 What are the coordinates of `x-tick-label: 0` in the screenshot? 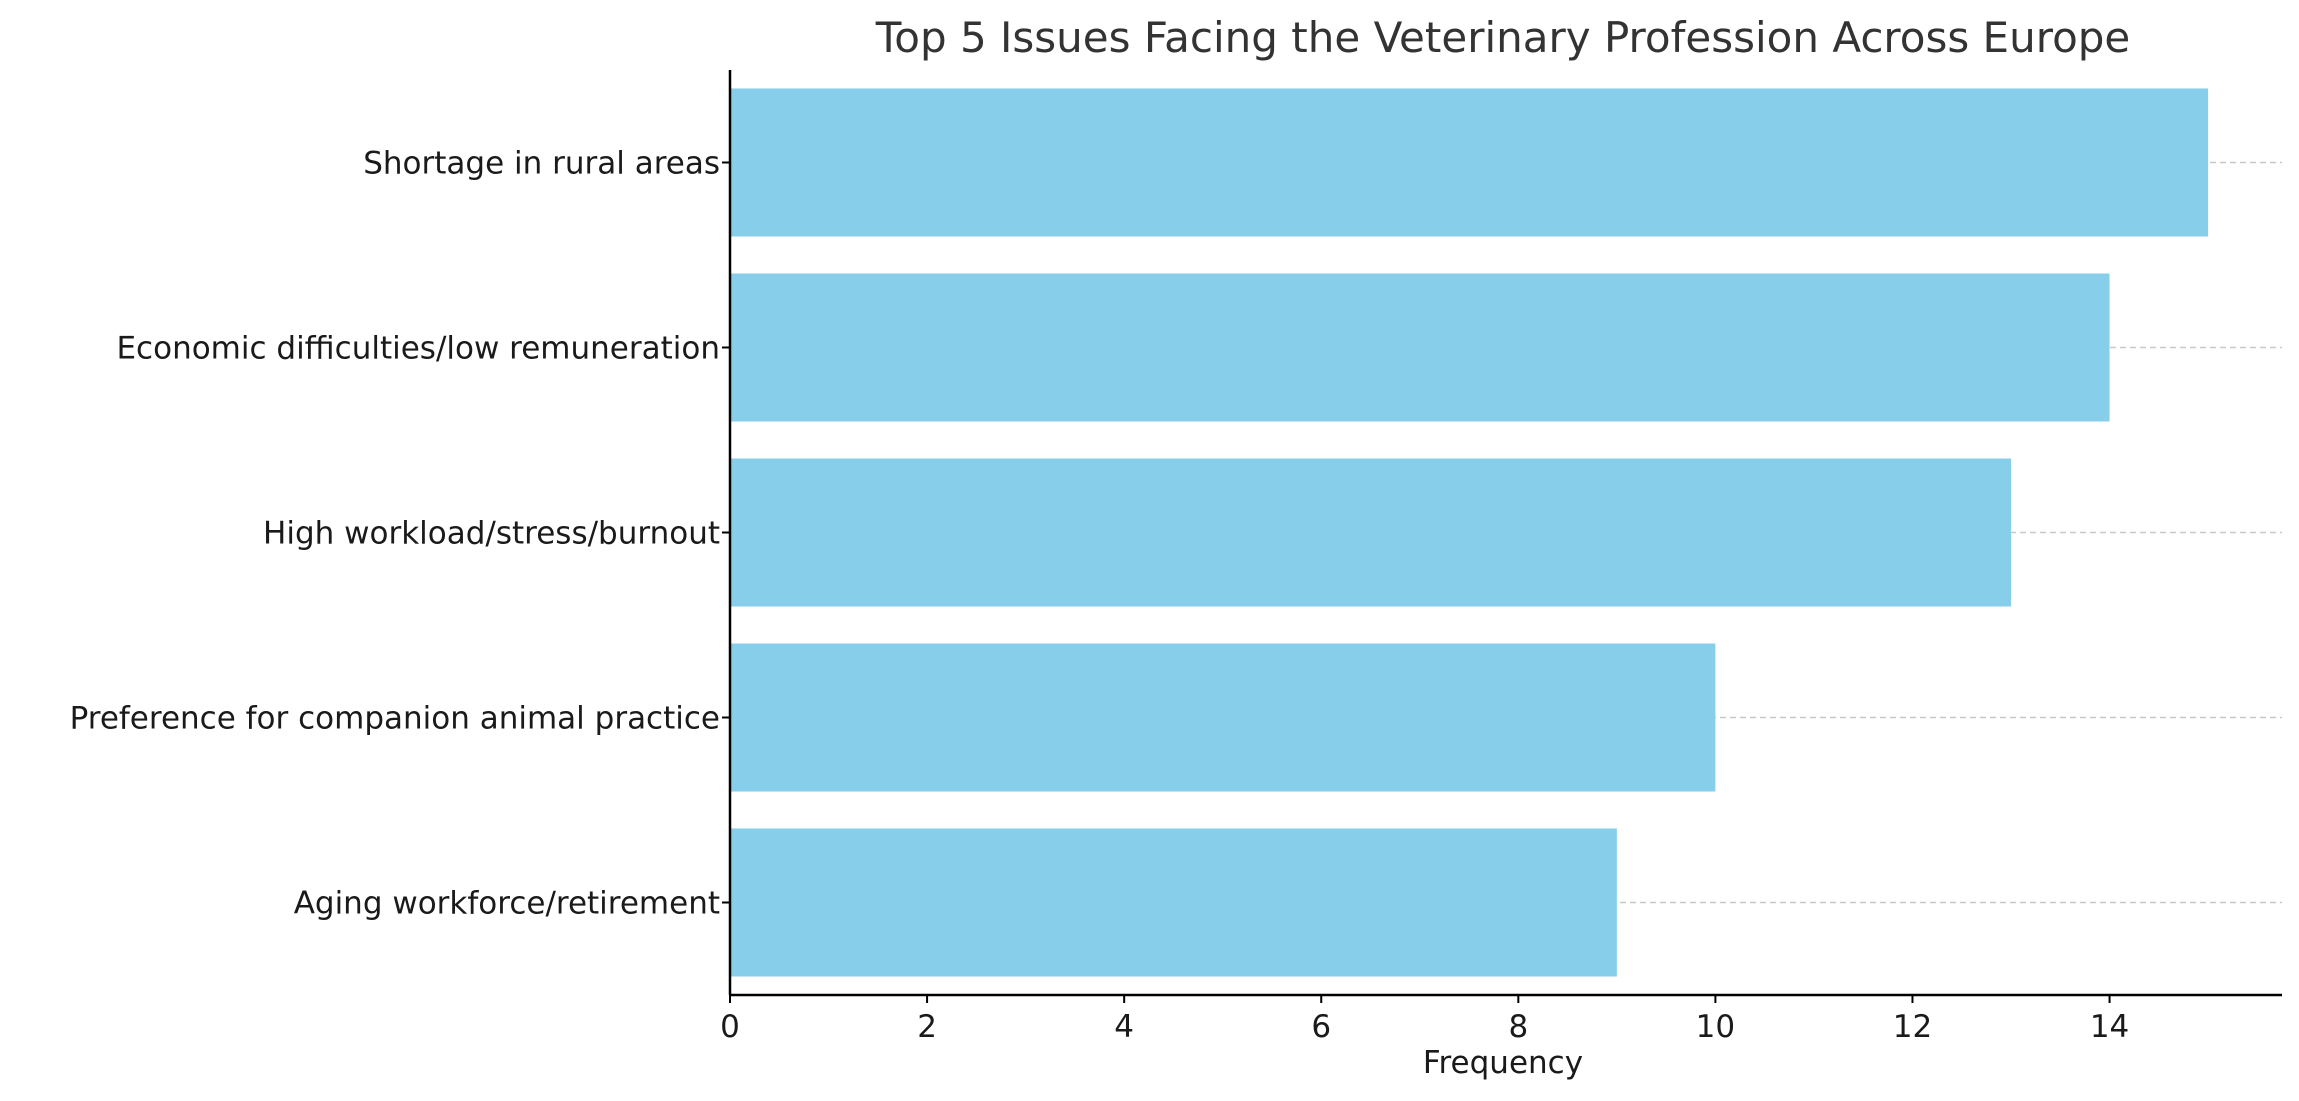 It's located at (730, 1027).